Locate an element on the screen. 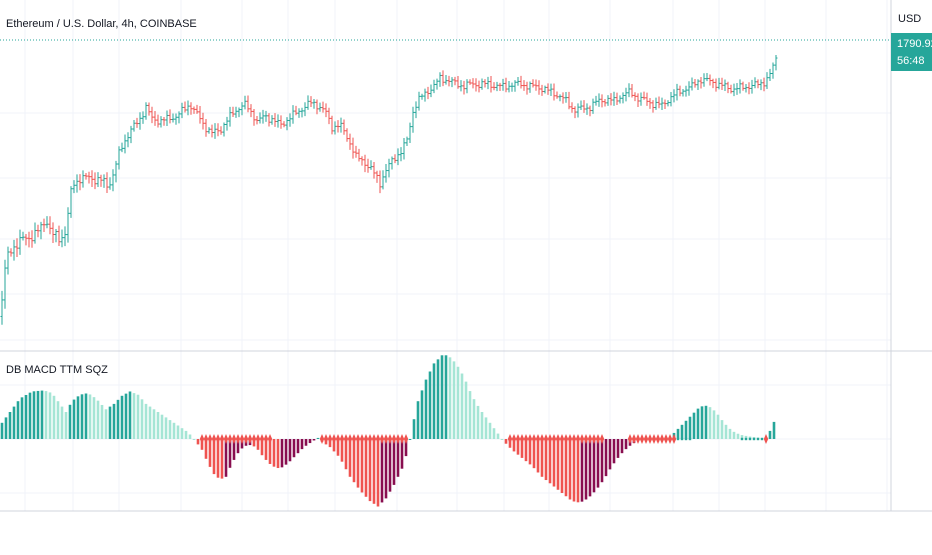  last-price-label: 1790.92 is located at coordinates (914, 44).